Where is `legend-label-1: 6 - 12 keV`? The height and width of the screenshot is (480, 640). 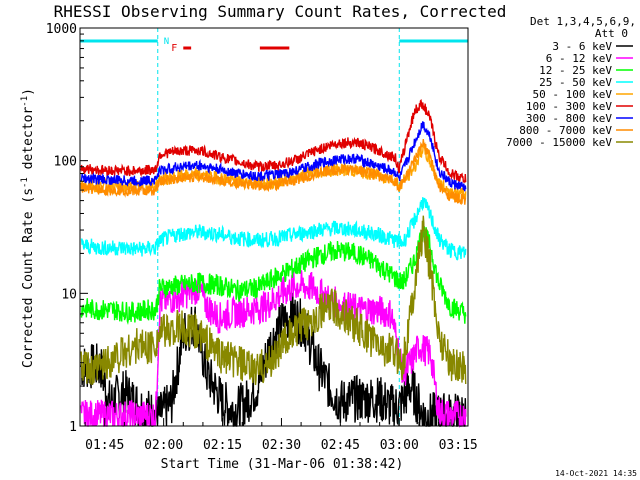
legend-label-1: 6 - 12 keV is located at coordinates (579, 58).